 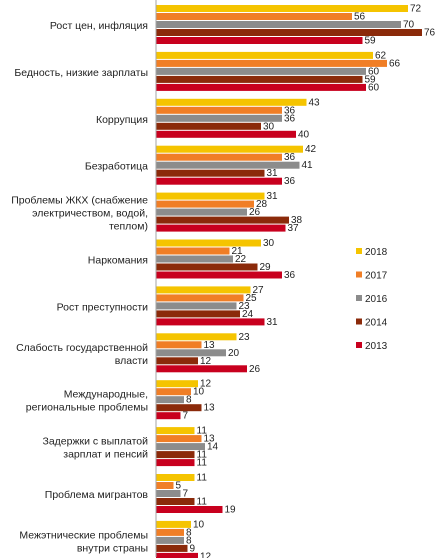 I want to click on legend-swatch-2013, so click(x=359, y=345).